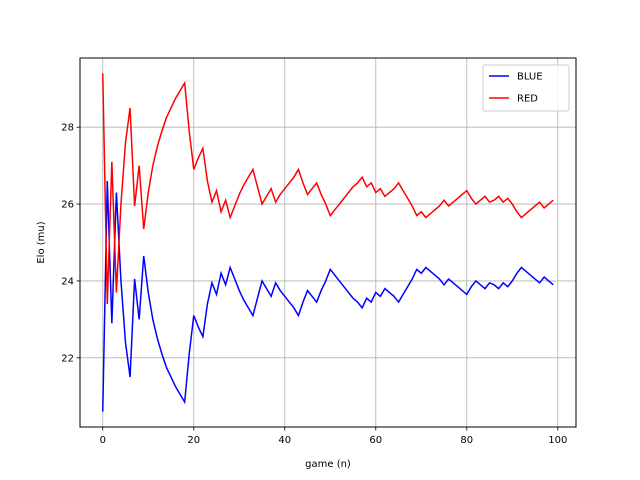 This screenshot has height=480, width=640. Describe the element at coordinates (67, 128) in the screenshot. I see `y-tick-label: 28` at that location.